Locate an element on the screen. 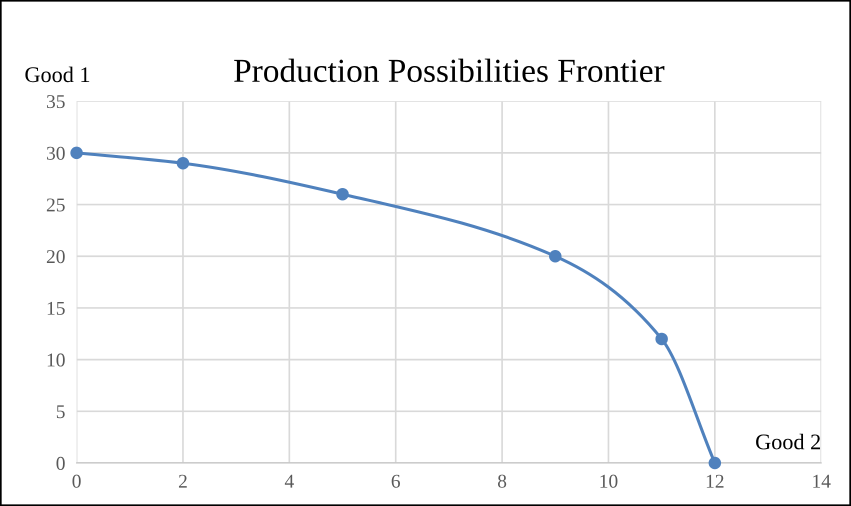  y-tick-label: 30 is located at coordinates (55, 153).